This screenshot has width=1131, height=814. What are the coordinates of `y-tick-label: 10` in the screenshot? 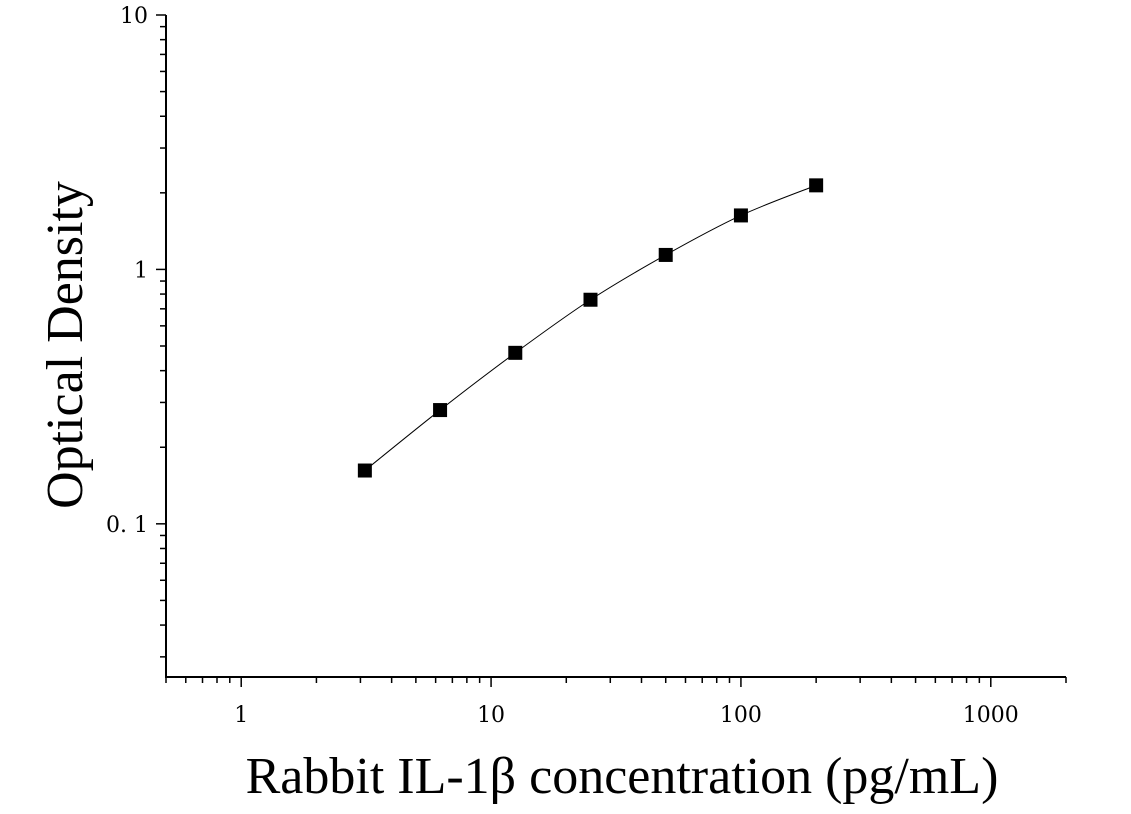 It's located at (134, 16).